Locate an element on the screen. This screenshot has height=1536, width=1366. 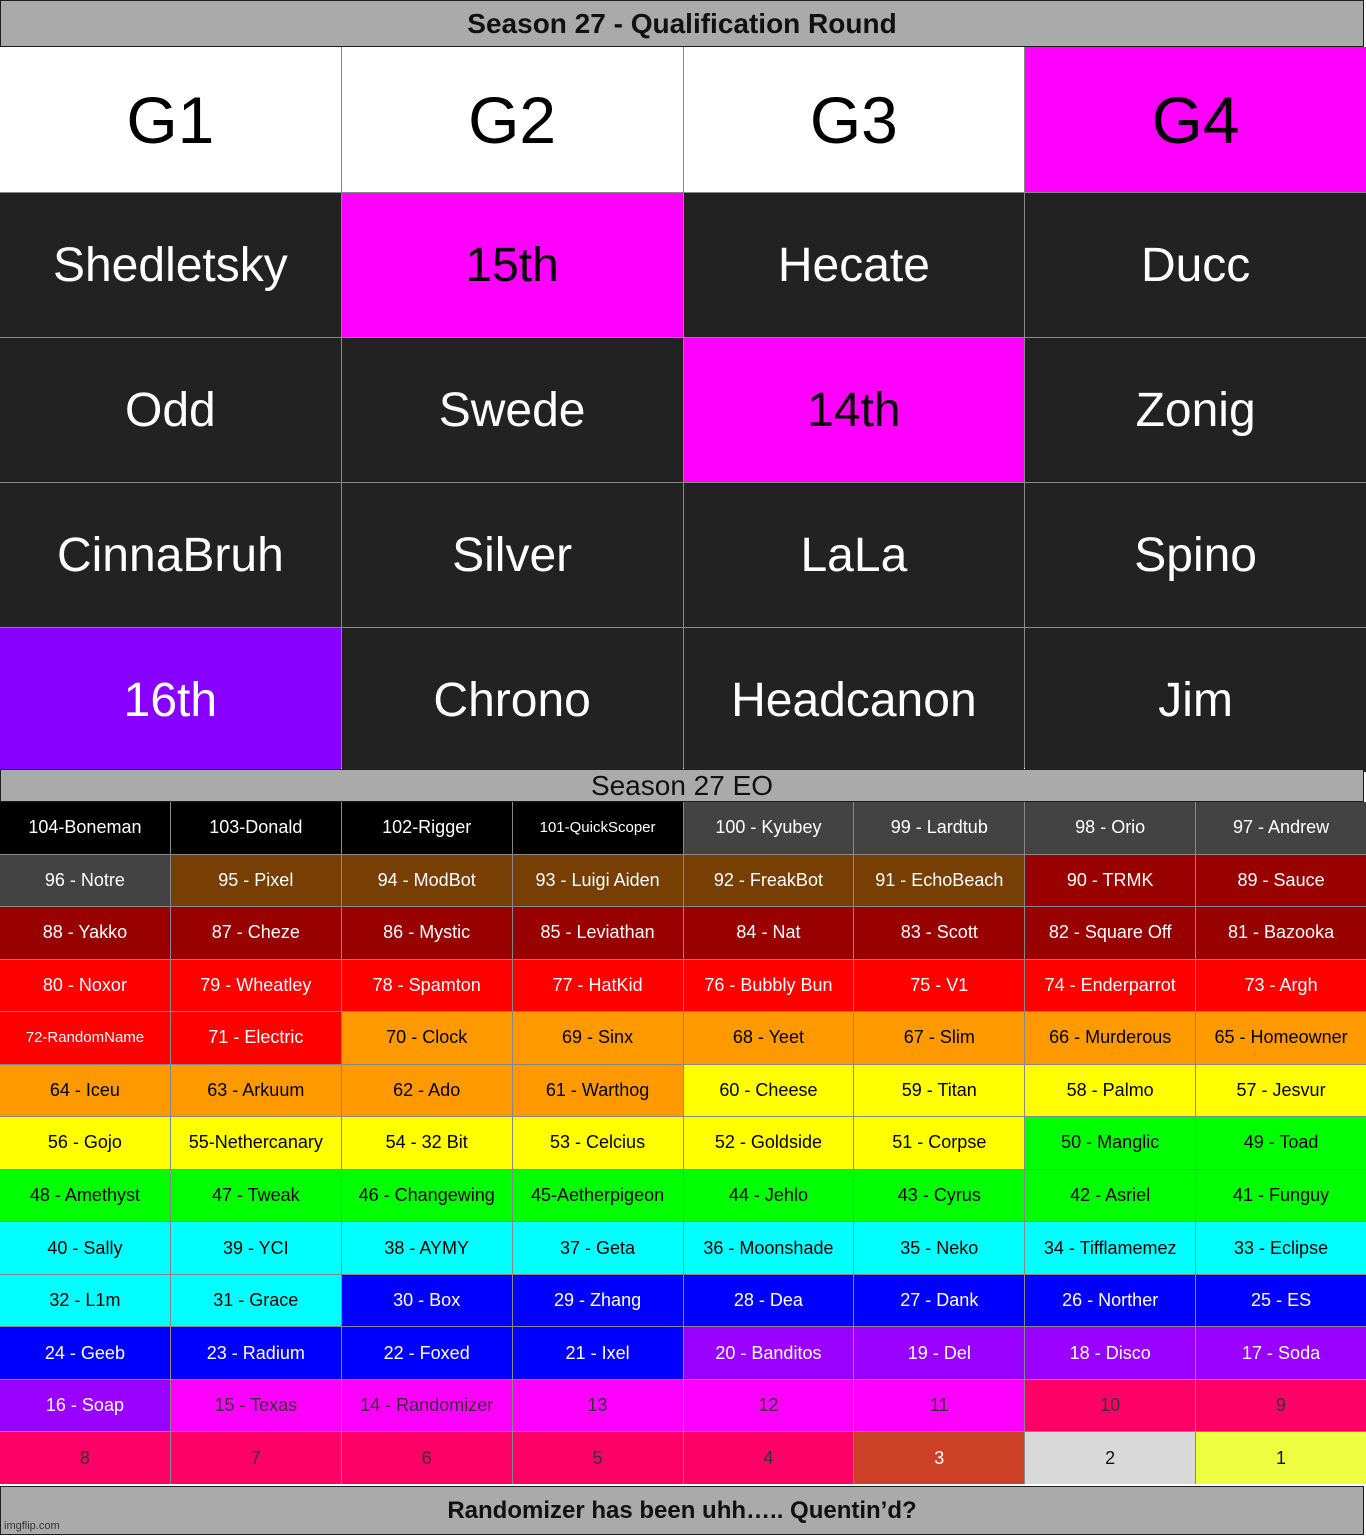
group-slot: CinnaBruh is located at coordinates (170, 555).